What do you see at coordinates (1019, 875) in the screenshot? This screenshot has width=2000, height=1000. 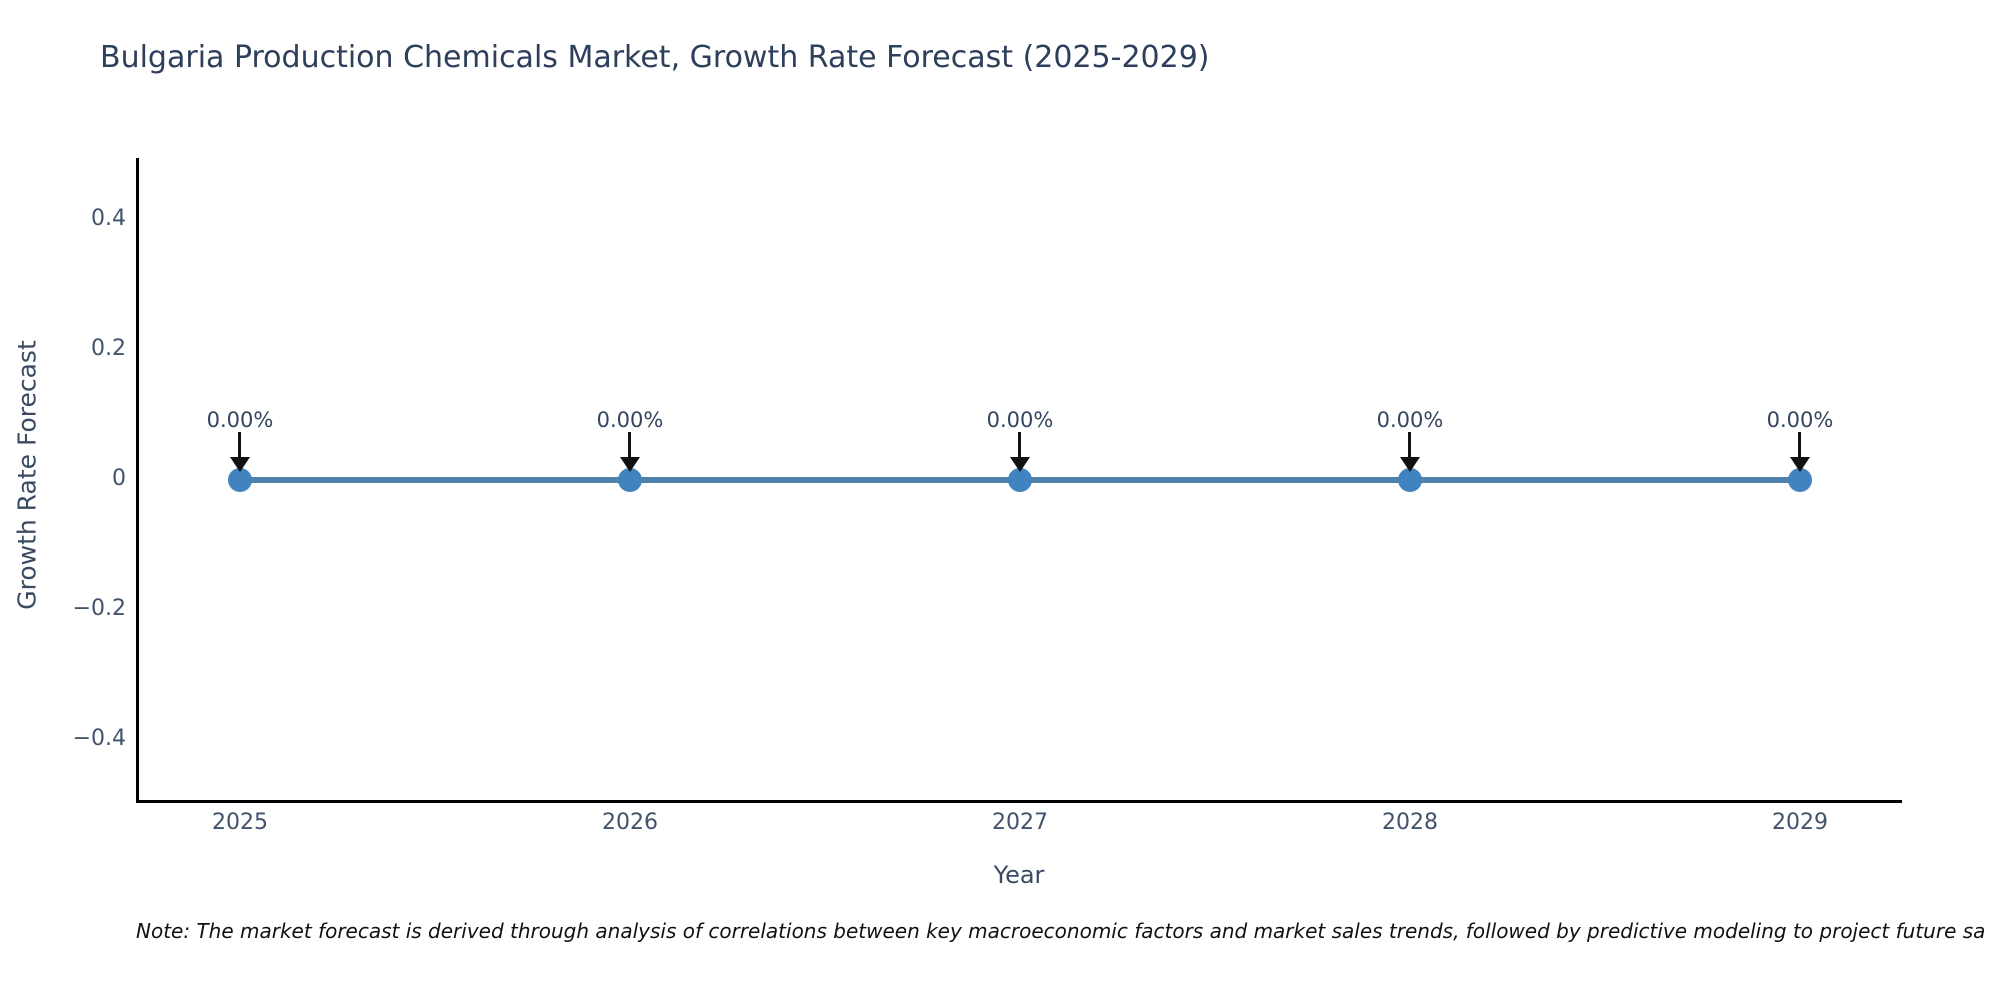 I see `x-axis-title: Year` at bounding box center [1019, 875].